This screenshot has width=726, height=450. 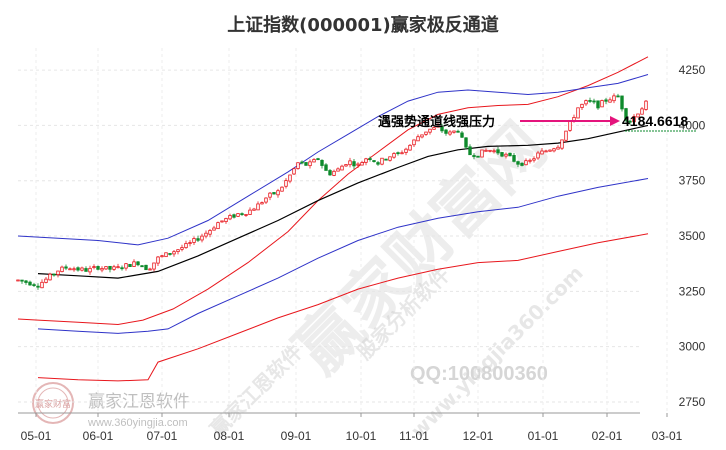 I want to click on watermark-logo-seal-icon, so click(x=53, y=403).